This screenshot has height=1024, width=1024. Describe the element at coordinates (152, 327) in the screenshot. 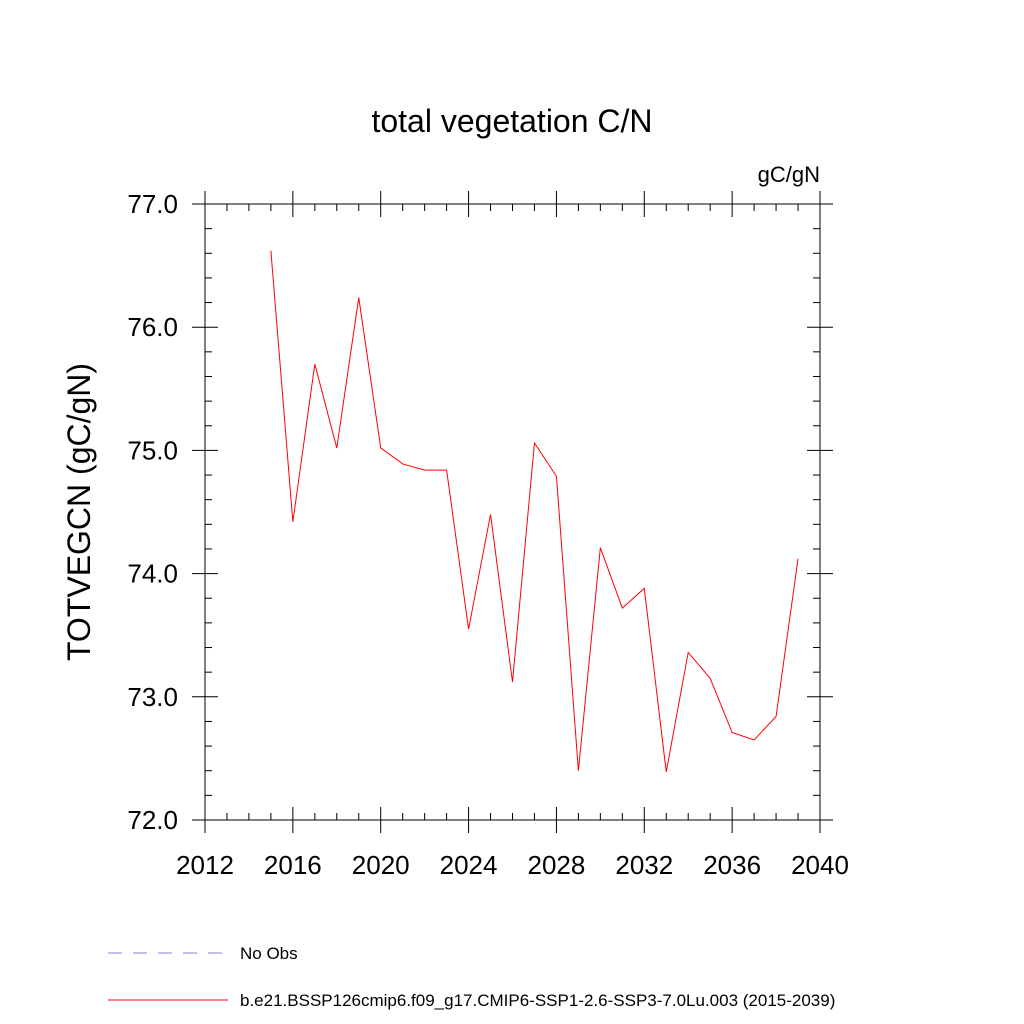

I see `y-tick-label: 76.0` at that location.